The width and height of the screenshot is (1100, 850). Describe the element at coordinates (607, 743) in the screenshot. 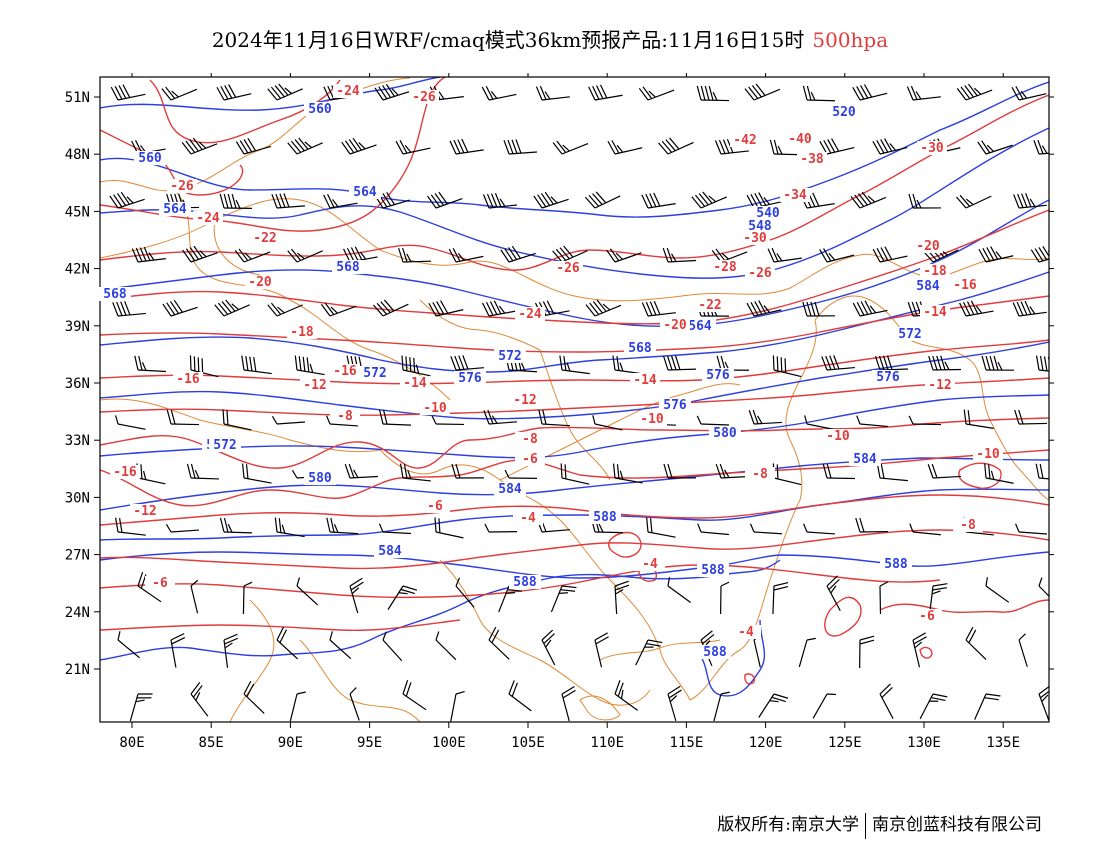

I see `lon-label: 110E` at that location.